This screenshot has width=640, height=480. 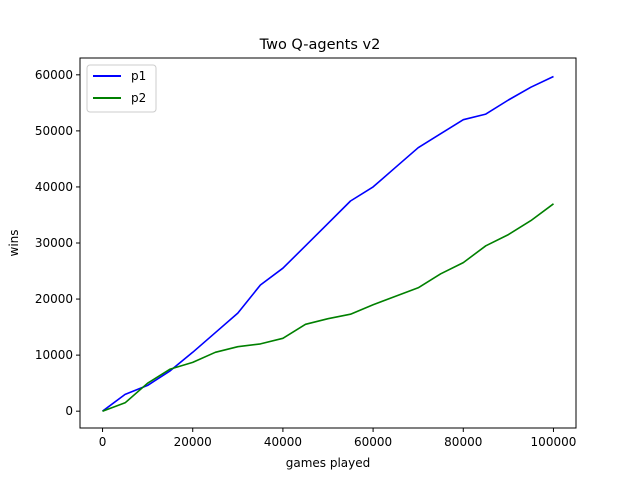 I want to click on x-axis-label: games played, so click(x=328, y=463).